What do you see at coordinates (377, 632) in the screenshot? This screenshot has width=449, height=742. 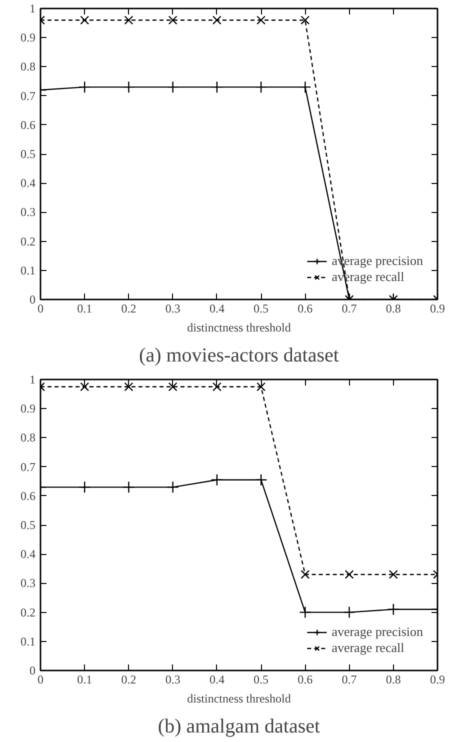 I see `legend-label: average precision` at bounding box center [377, 632].